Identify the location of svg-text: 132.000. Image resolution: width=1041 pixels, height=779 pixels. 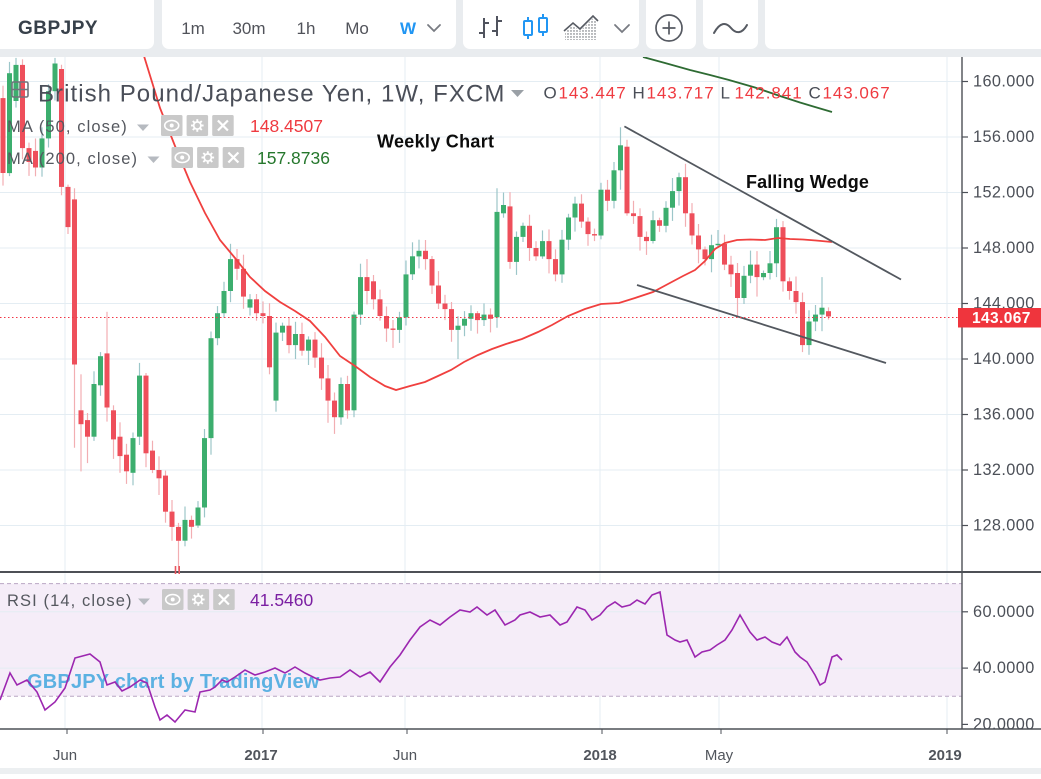
(1004, 470).